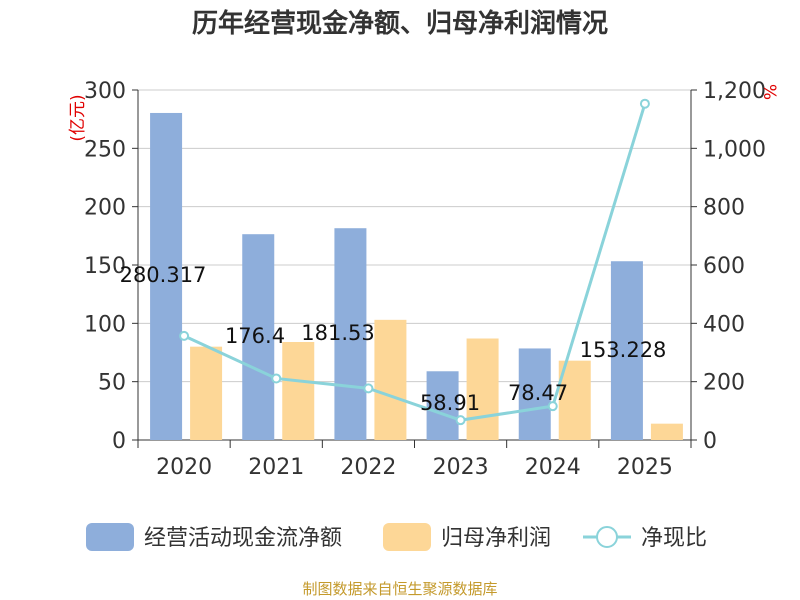 Image resolution: width=800 pixels, height=600 pixels. Describe the element at coordinates (450, 403) in the screenshot. I see `data-label: 58.91` at that location.